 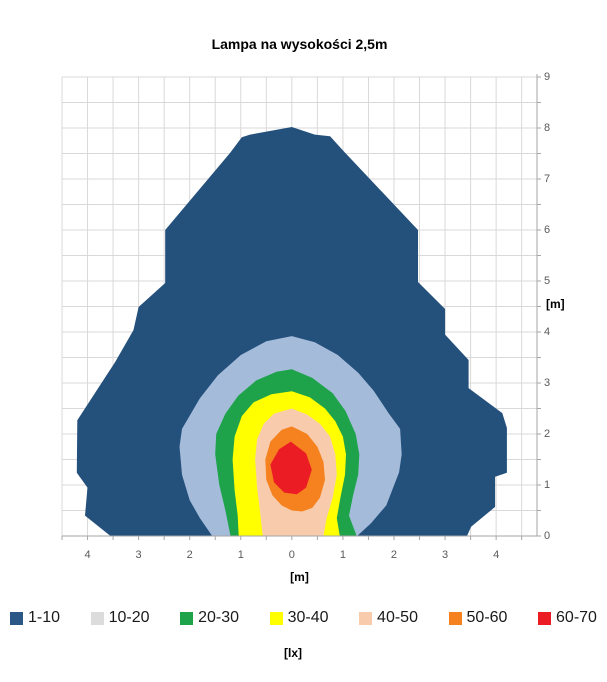 I want to click on legend-item: 10-20, so click(x=120, y=618).